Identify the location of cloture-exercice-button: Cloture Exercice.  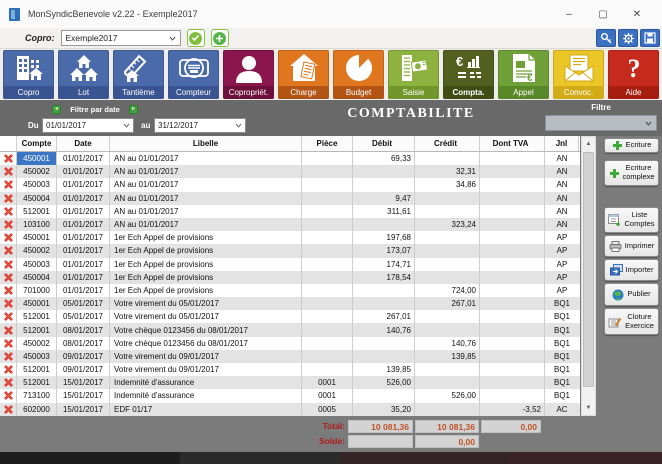
(631, 321).